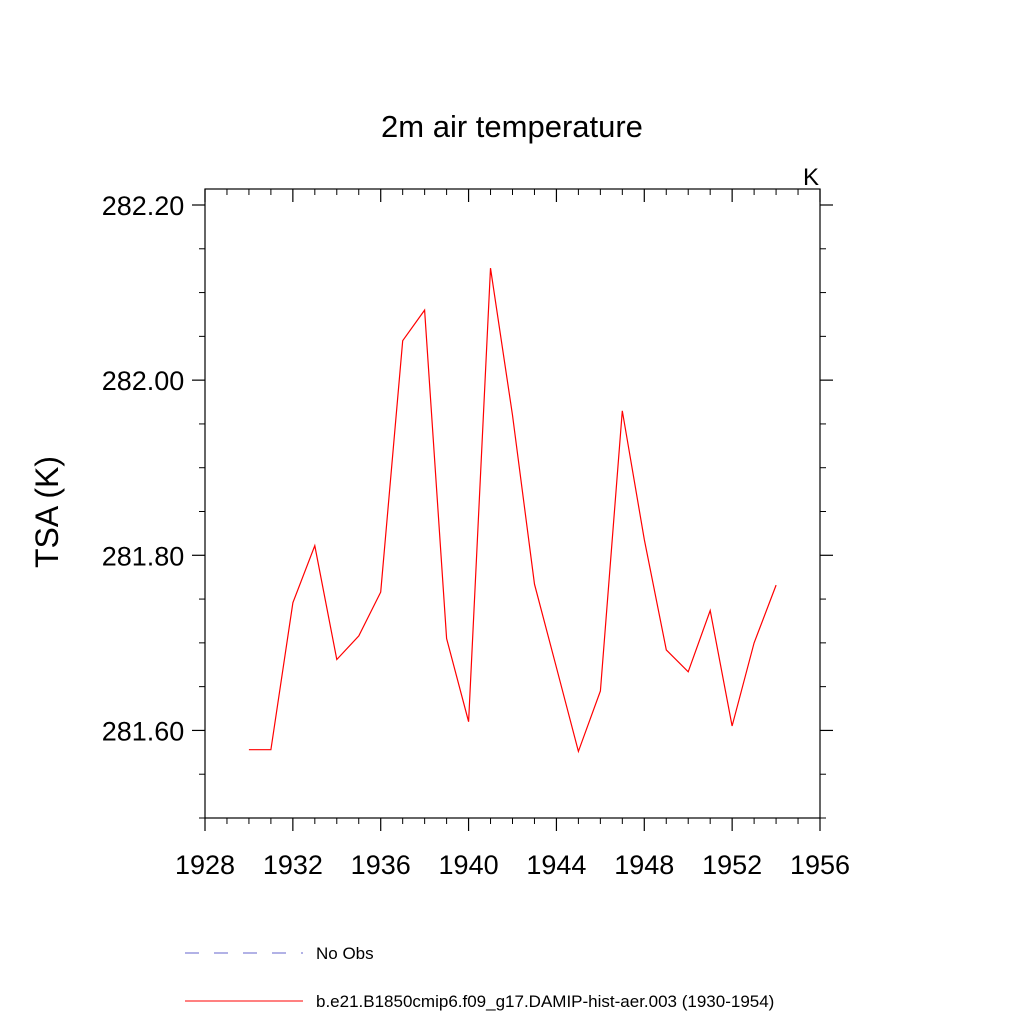 The width and height of the screenshot is (1024, 1024). Describe the element at coordinates (293, 865) in the screenshot. I see `x-tick-label: 1932` at that location.